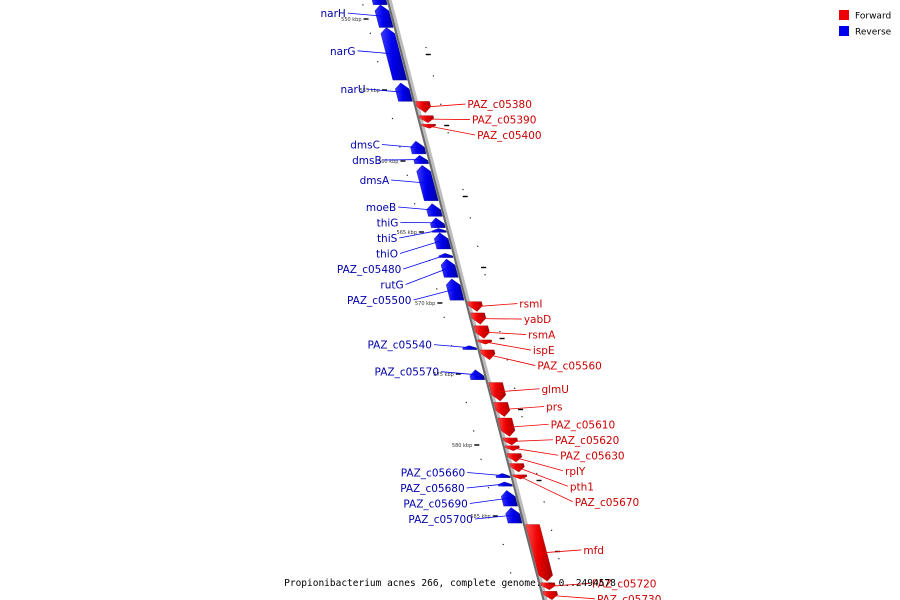 This screenshot has height=600, width=900. Describe the element at coordinates (629, 597) in the screenshot. I see `gene-label: PAZ_c05730` at that location.